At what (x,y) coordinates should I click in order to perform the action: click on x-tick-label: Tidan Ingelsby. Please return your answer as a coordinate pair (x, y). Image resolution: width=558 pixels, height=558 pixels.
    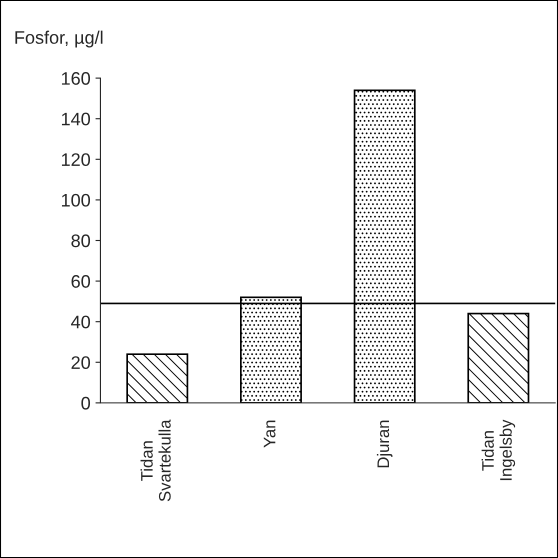
    Looking at the image, I should click on (499, 450).